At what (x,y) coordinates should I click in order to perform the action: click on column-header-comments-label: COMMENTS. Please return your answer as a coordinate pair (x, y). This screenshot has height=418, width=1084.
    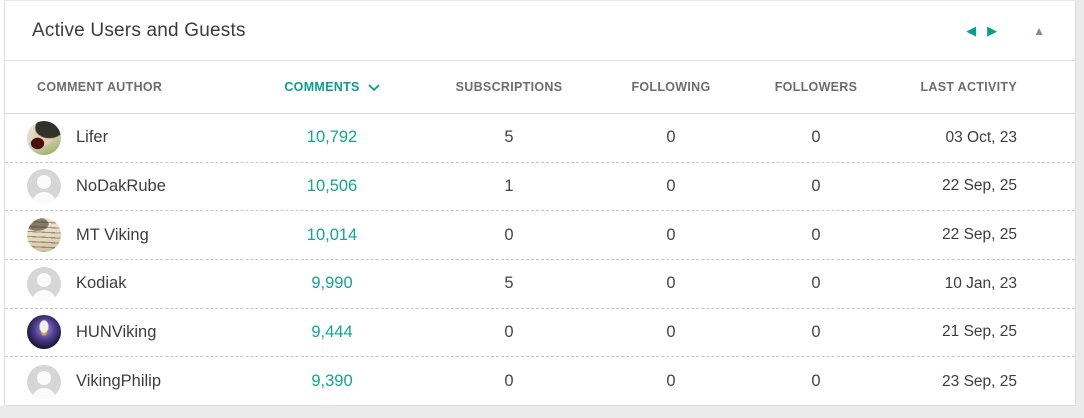
    Looking at the image, I should click on (322, 87).